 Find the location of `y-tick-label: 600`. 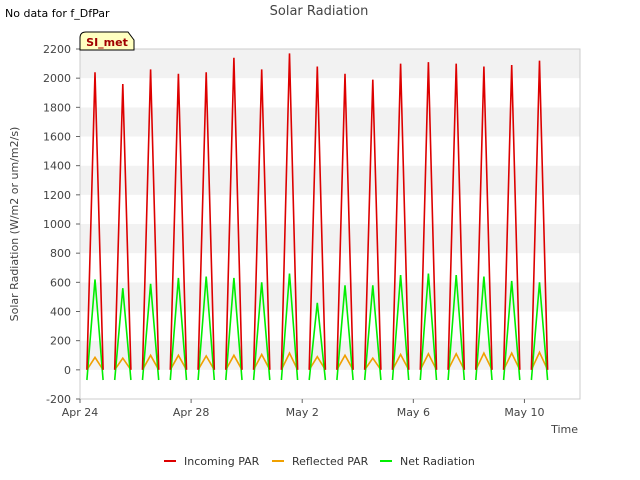

y-tick-label: 600 is located at coordinates (60, 282).